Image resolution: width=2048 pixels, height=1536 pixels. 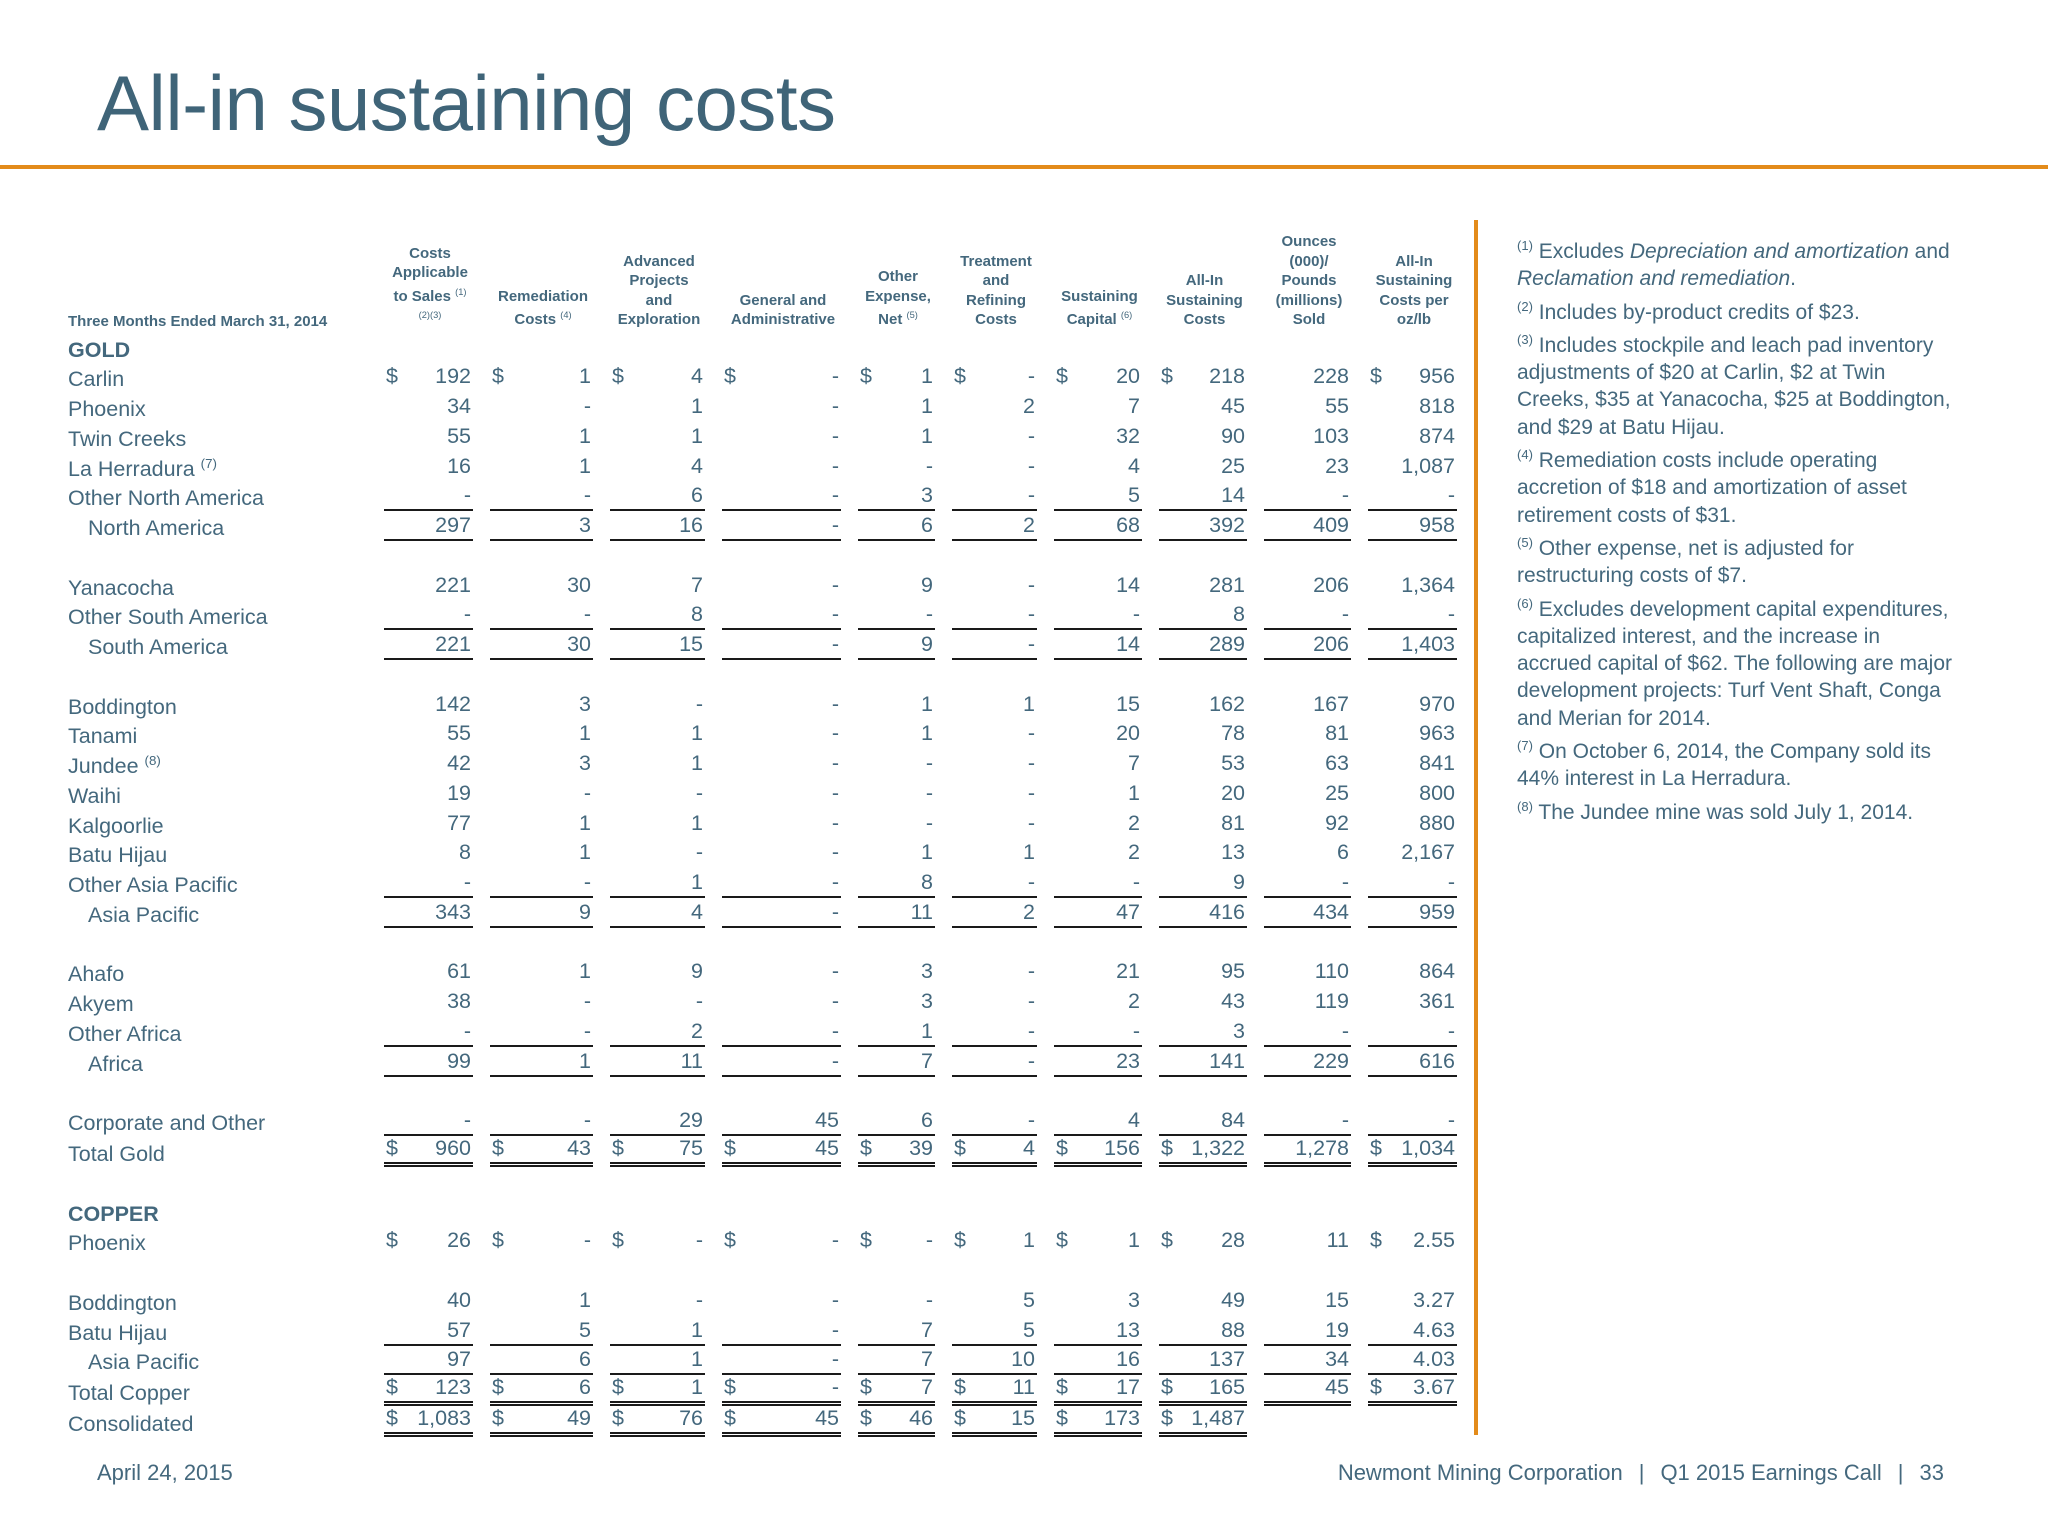 I want to click on cell-content: $49, so click(x=541, y=1422).